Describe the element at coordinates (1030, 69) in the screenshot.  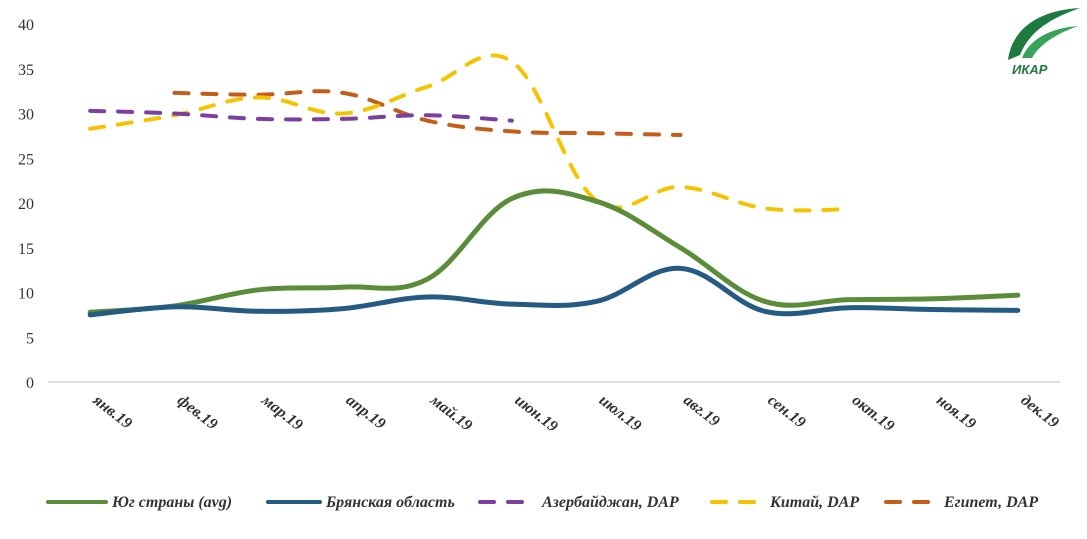
I see `logo-text: ИКАР` at that location.